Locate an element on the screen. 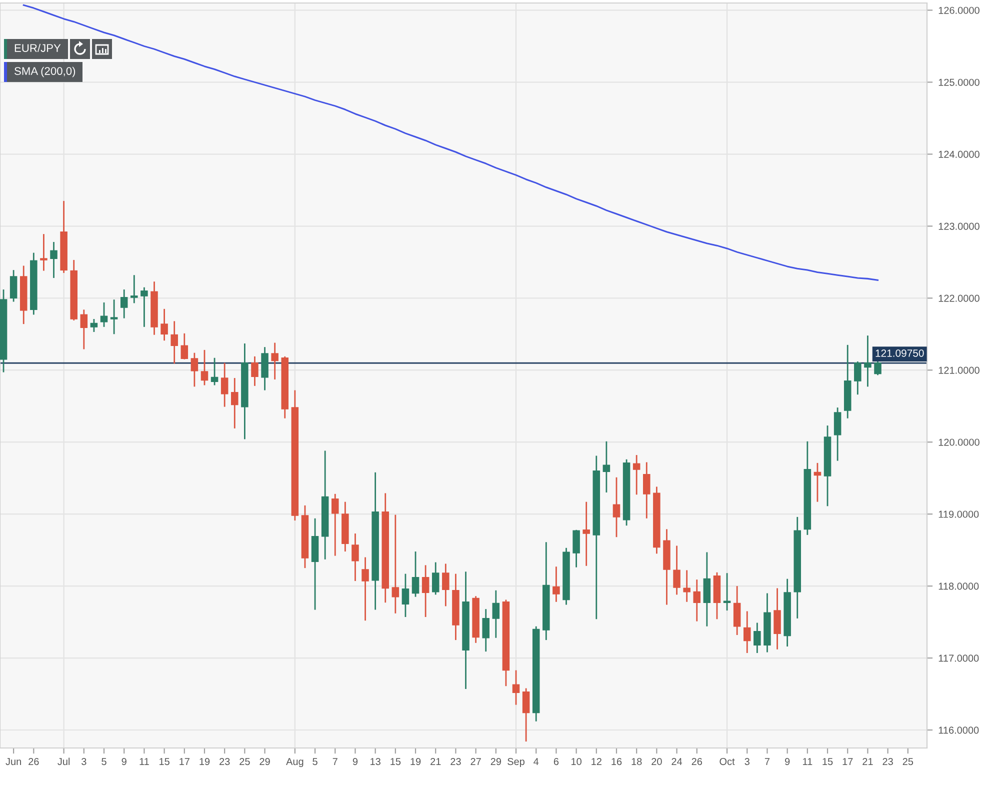 This screenshot has width=992, height=787. x-tick-label: Oct is located at coordinates (727, 762).